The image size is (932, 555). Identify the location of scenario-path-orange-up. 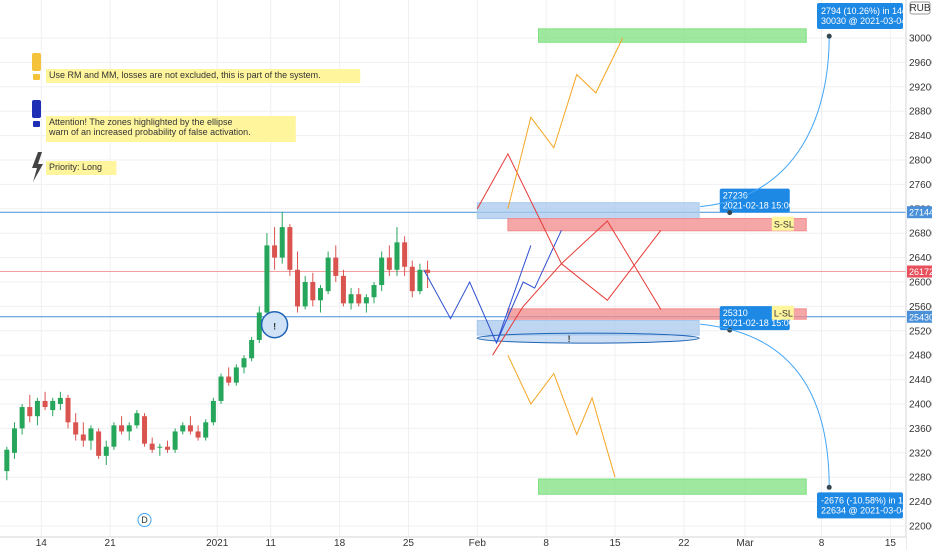
(565, 123).